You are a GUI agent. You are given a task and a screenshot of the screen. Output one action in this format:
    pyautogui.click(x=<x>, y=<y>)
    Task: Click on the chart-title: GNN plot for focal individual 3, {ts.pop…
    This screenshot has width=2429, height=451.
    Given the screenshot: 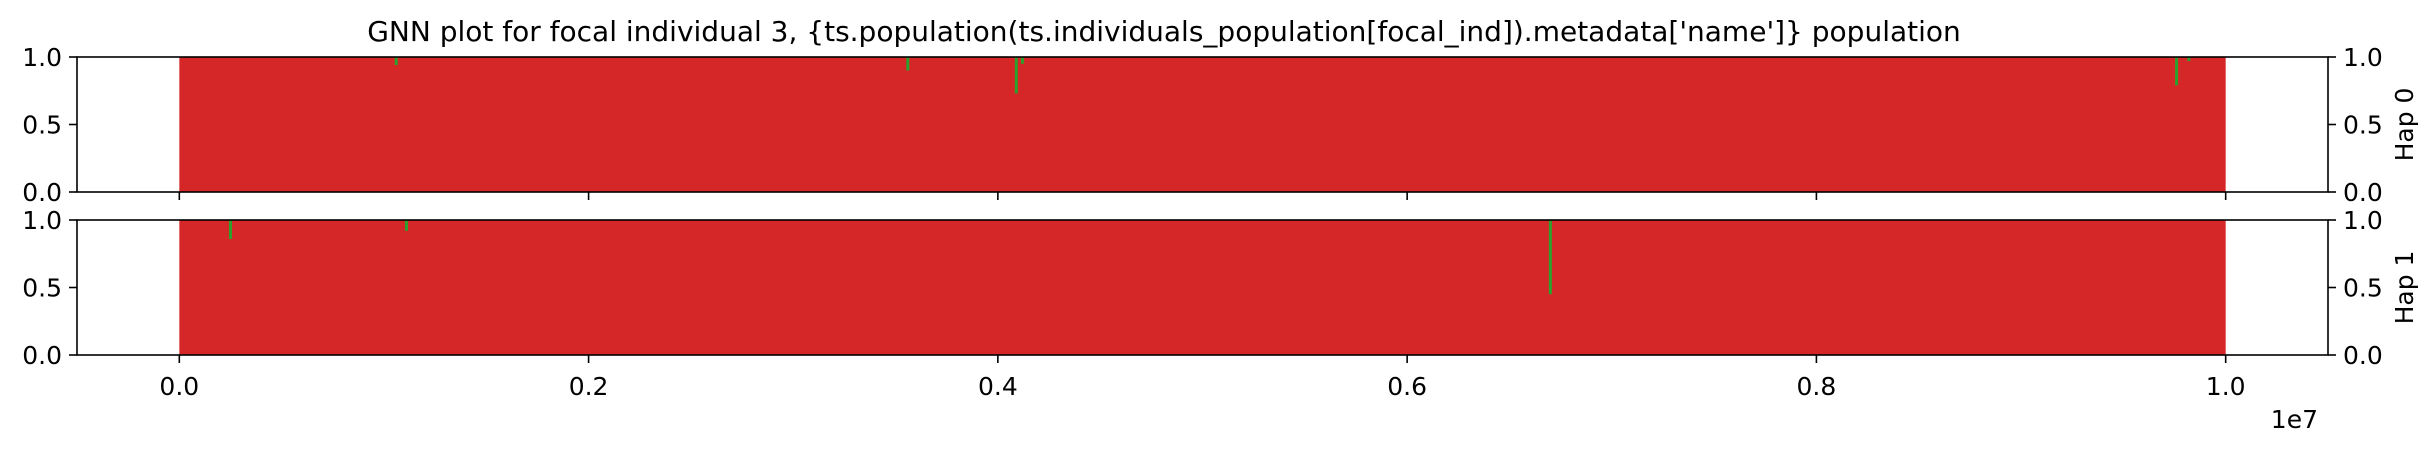 What is the action you would take?
    pyautogui.click(x=1164, y=31)
    